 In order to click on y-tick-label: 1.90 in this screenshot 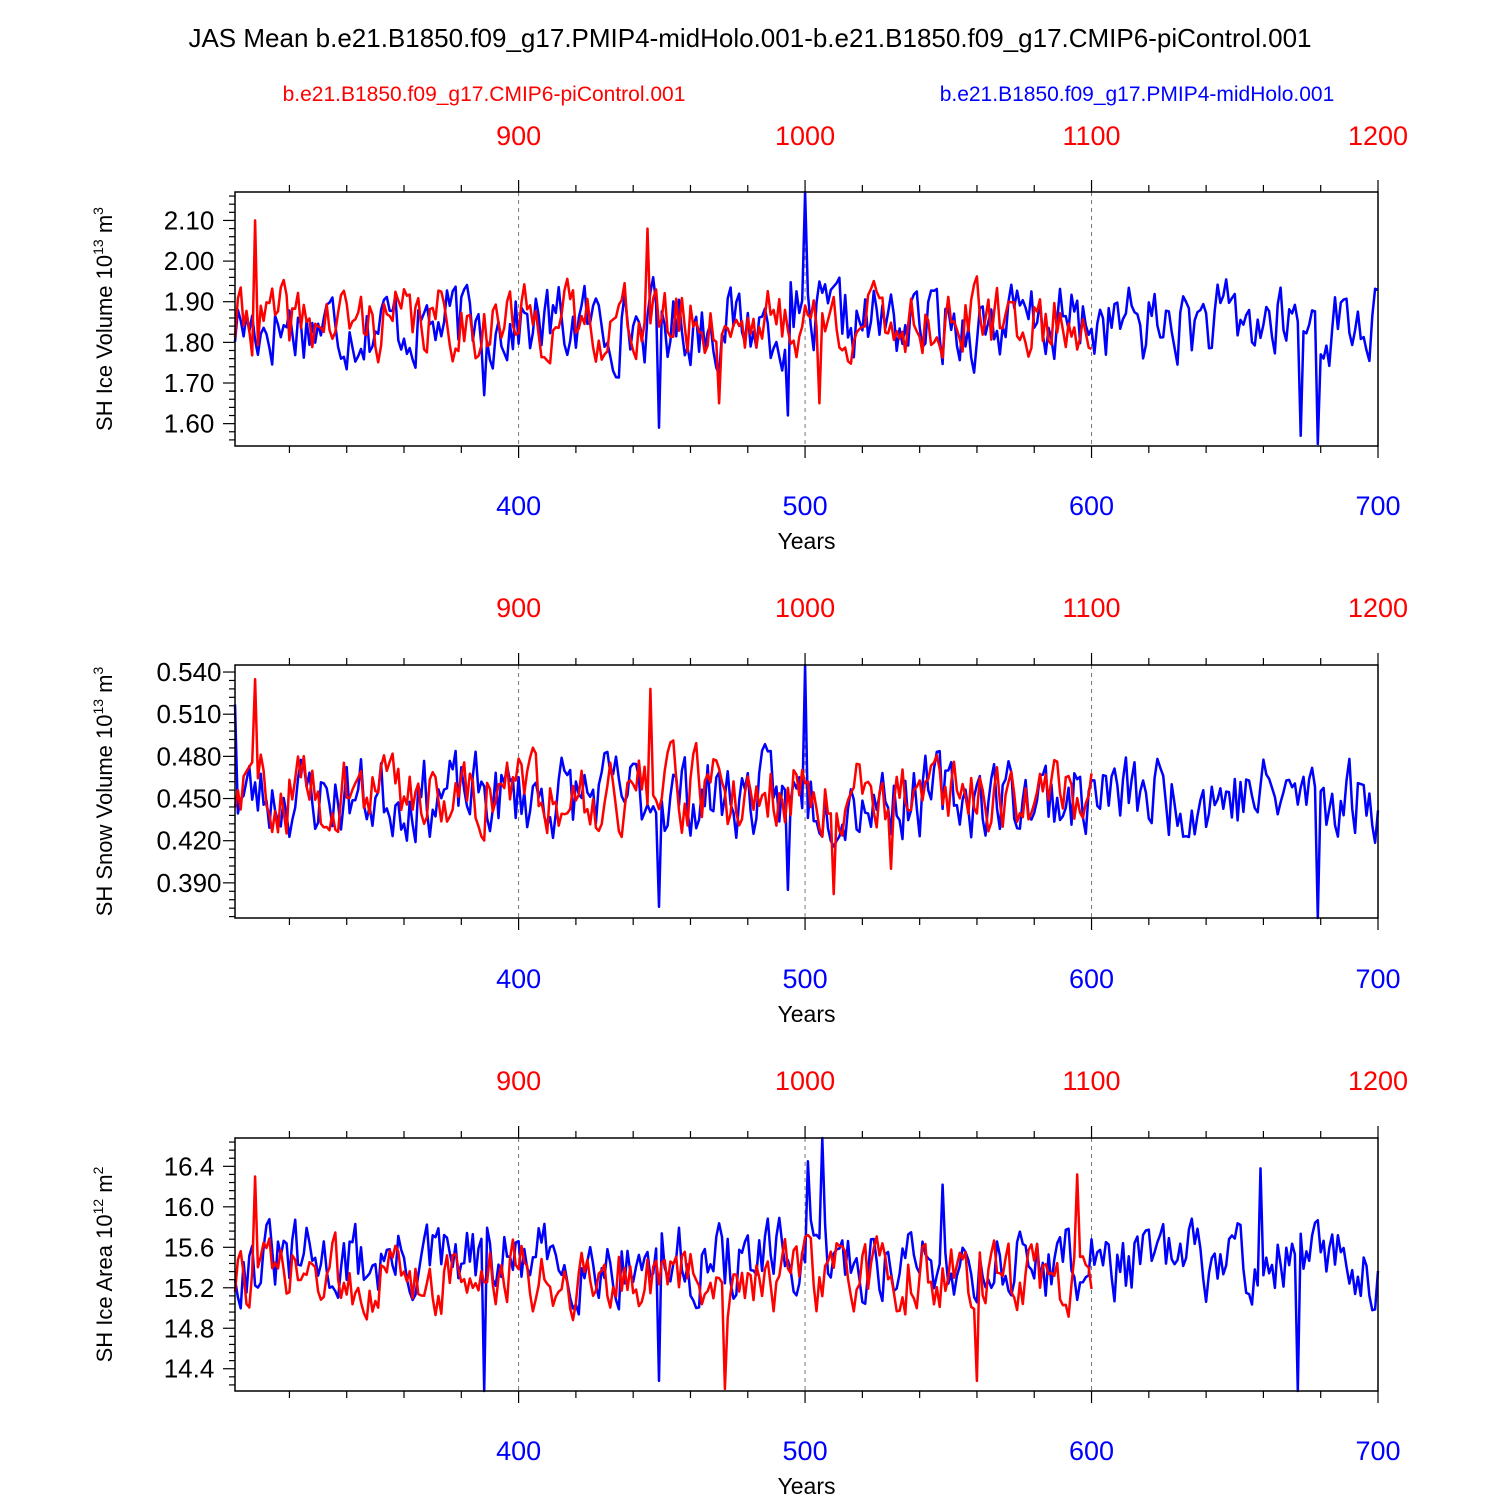, I will do `click(189, 302)`.